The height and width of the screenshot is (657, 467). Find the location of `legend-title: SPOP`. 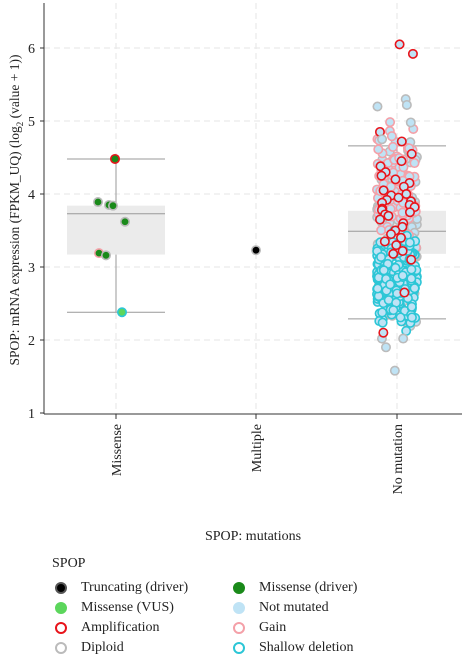

legend-title: SPOP is located at coordinates (69, 563).